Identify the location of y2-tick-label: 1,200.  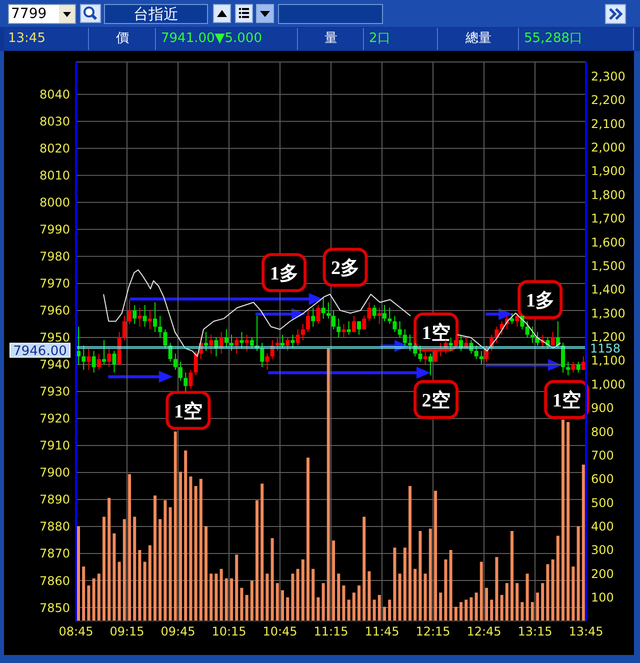
(608, 337).